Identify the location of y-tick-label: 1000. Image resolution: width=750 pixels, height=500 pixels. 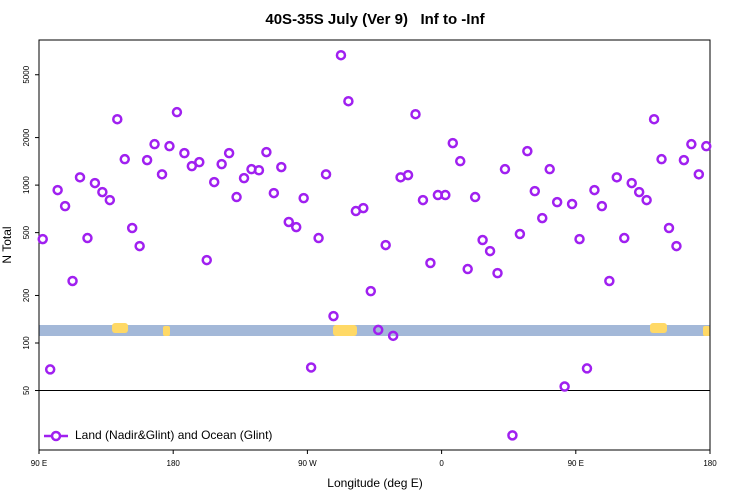
(26, 185).